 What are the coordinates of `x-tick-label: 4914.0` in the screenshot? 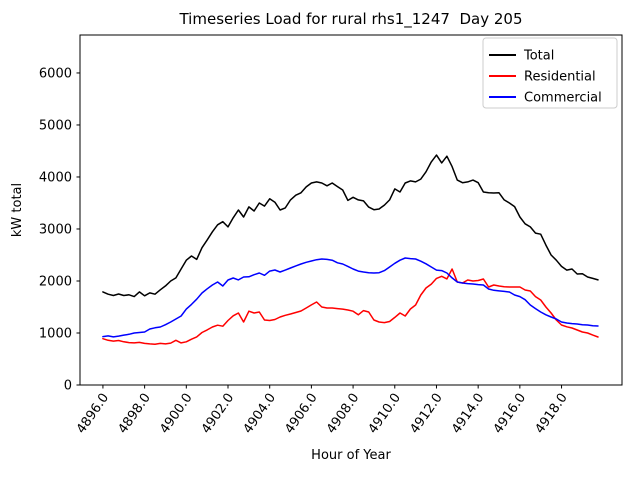 It's located at (468, 414).